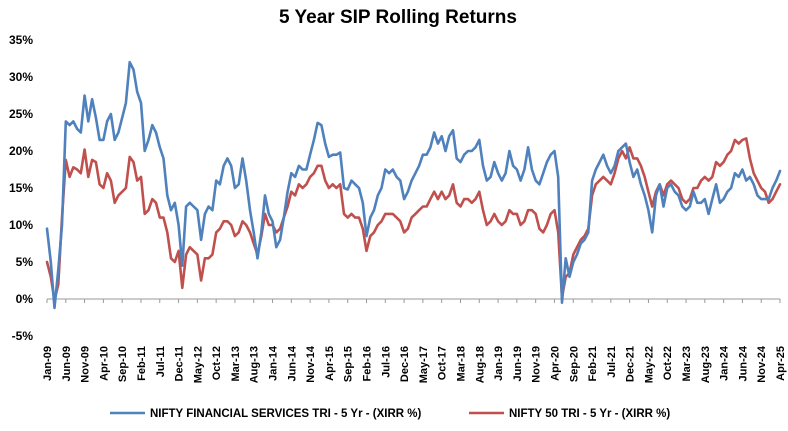  I want to click on x-tick-label: Nov-14, so click(311, 364).